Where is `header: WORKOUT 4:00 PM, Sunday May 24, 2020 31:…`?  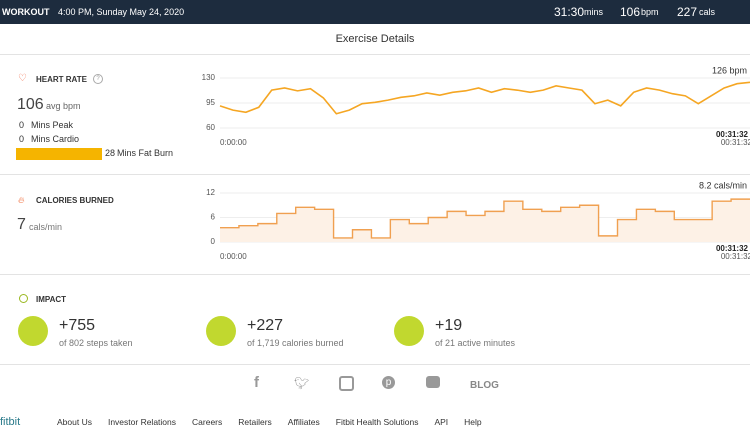
header: WORKOUT 4:00 PM, Sunday May 24, 2020 31:… is located at coordinates (375, 12).